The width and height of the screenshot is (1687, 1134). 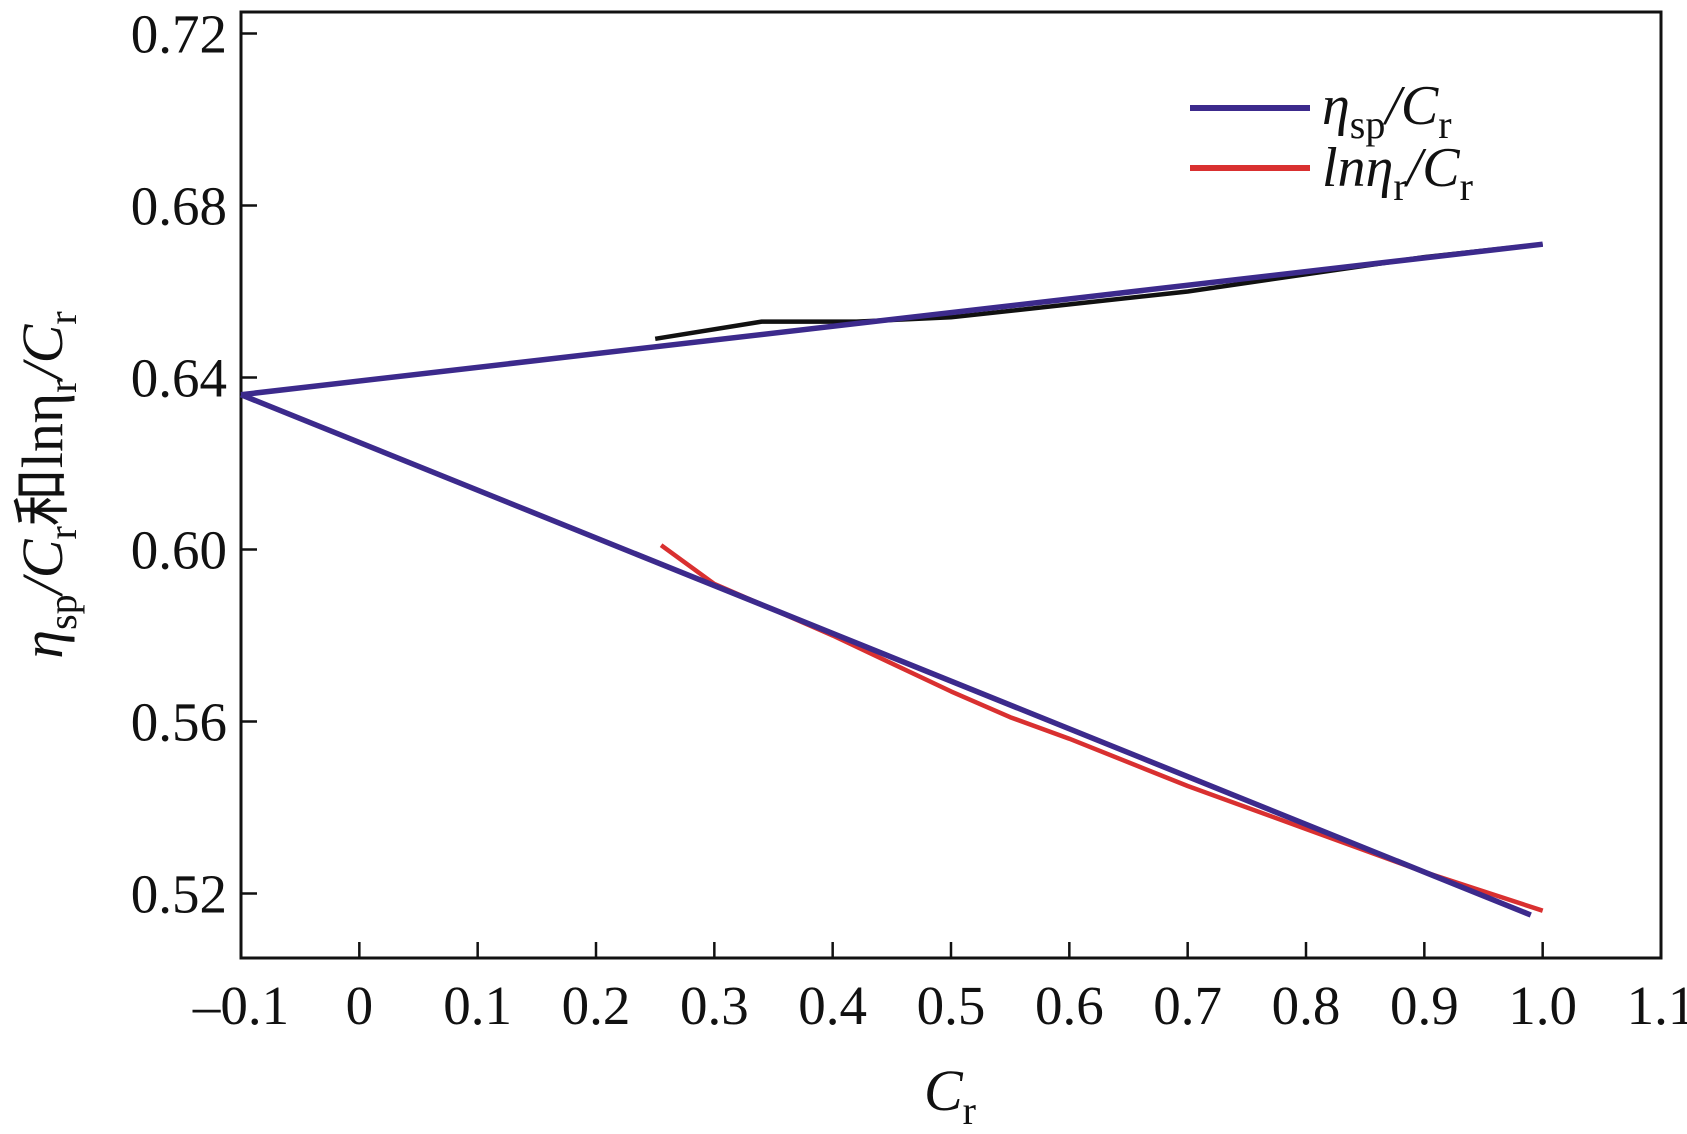 What do you see at coordinates (360, 1005) in the screenshot?
I see `x-tick-label: 0` at bounding box center [360, 1005].